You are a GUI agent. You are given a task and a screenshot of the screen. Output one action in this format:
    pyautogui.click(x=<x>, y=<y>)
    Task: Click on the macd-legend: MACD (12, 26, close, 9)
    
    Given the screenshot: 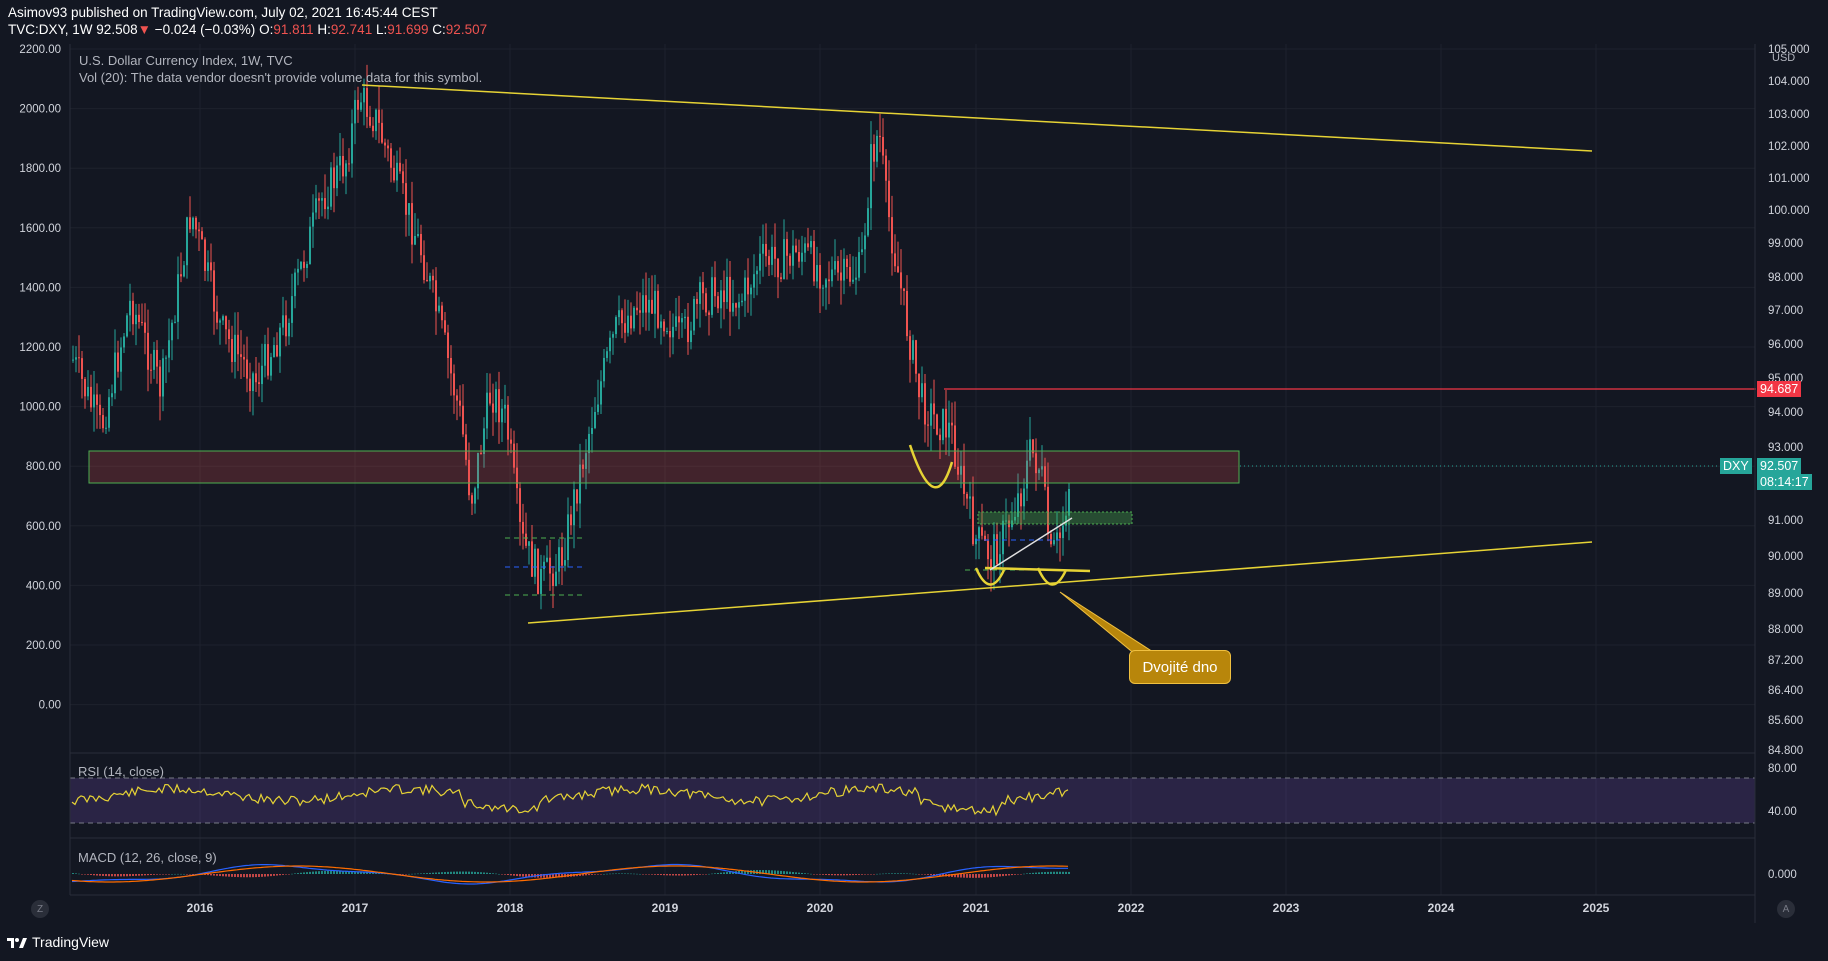 What is the action you would take?
    pyautogui.click(x=147, y=857)
    